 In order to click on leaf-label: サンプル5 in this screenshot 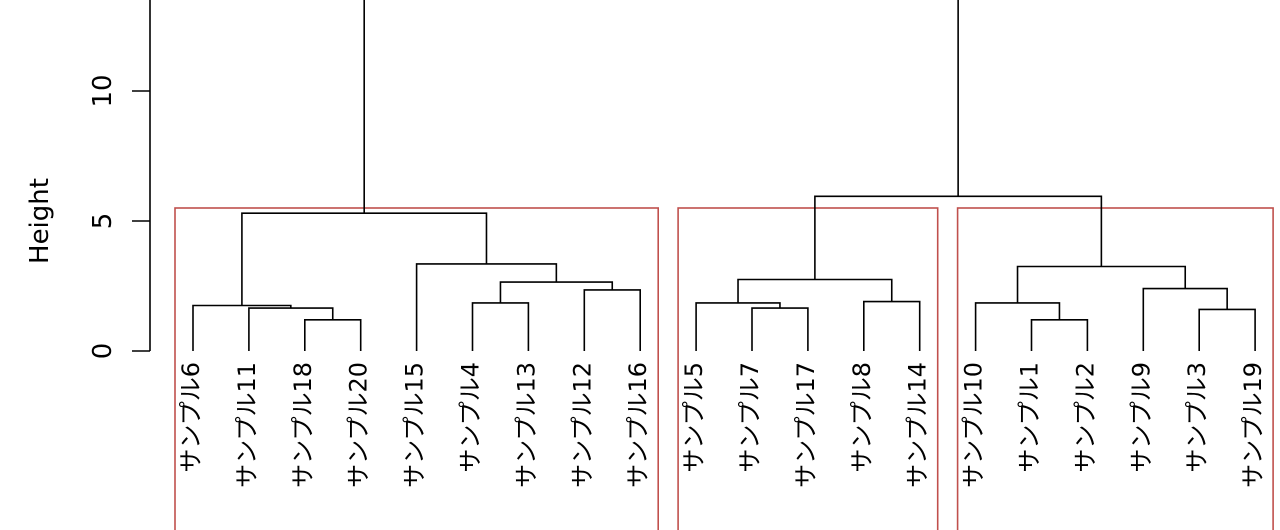, I will do `click(694, 417)`.